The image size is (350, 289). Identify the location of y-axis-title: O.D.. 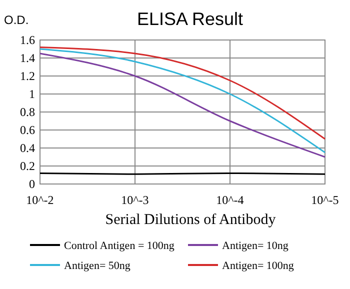
(16, 20).